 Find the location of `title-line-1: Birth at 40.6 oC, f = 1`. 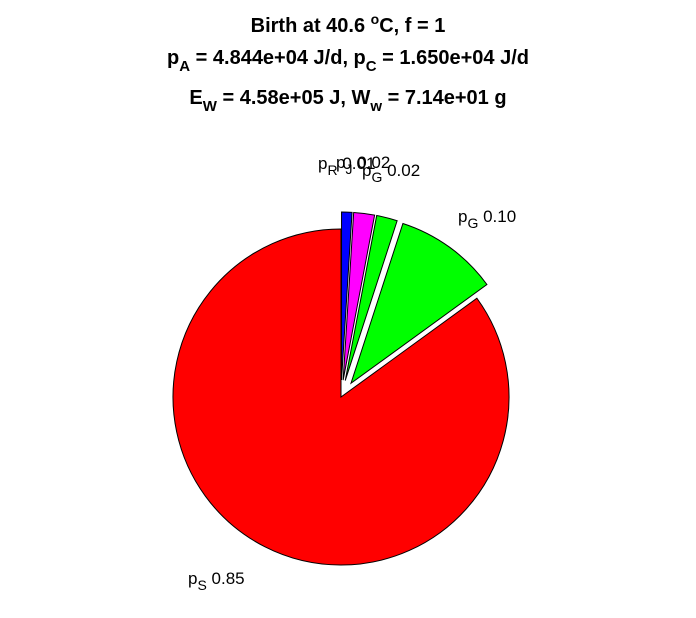

title-line-1: Birth at 40.6 oC, f = 1 is located at coordinates (348, 24).